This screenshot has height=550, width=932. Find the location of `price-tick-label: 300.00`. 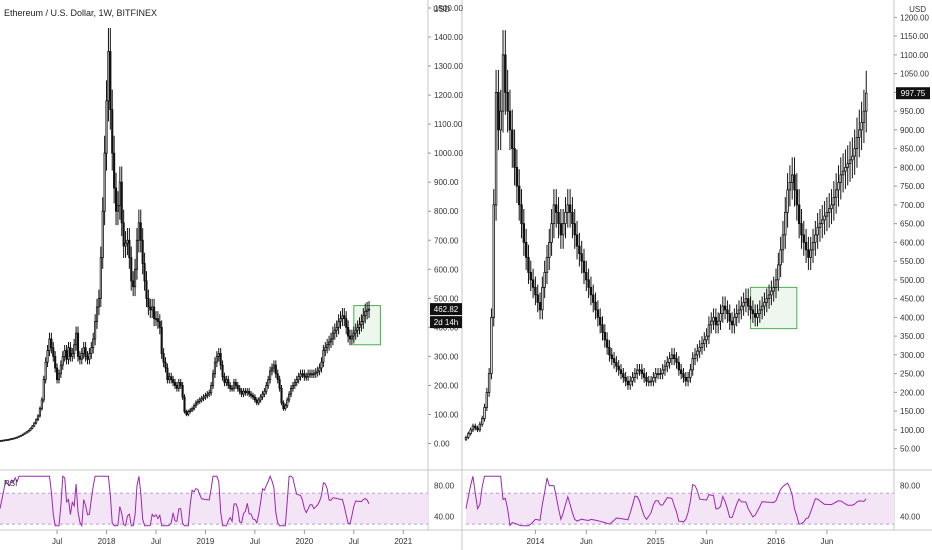

price-tick-label: 300.00 is located at coordinates (912, 355).